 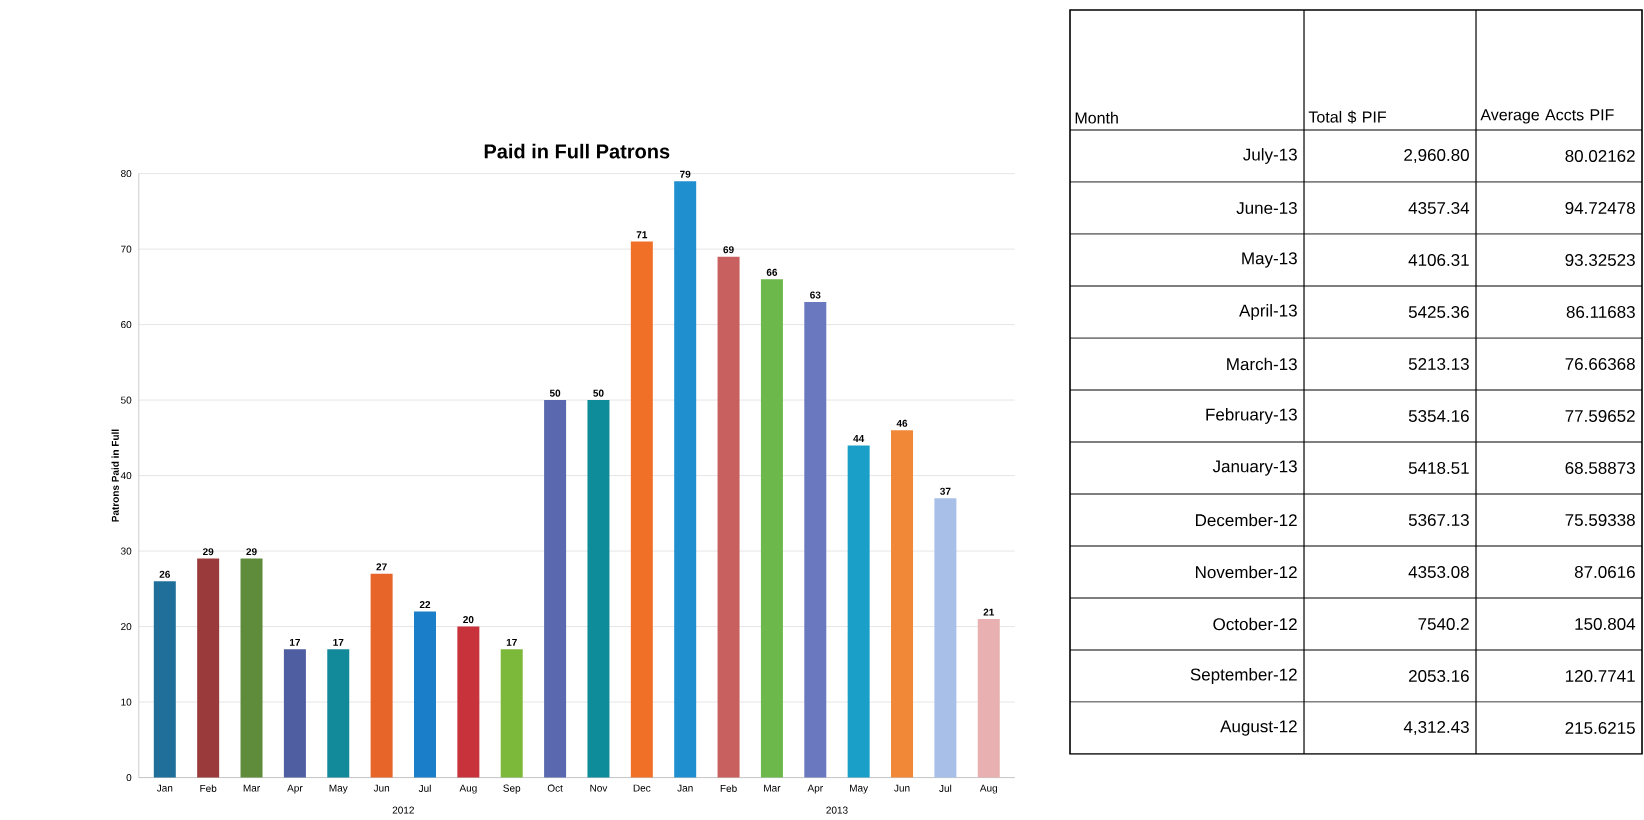 What do you see at coordinates (1439, 675) in the screenshot?
I see `text: 2053.16` at bounding box center [1439, 675].